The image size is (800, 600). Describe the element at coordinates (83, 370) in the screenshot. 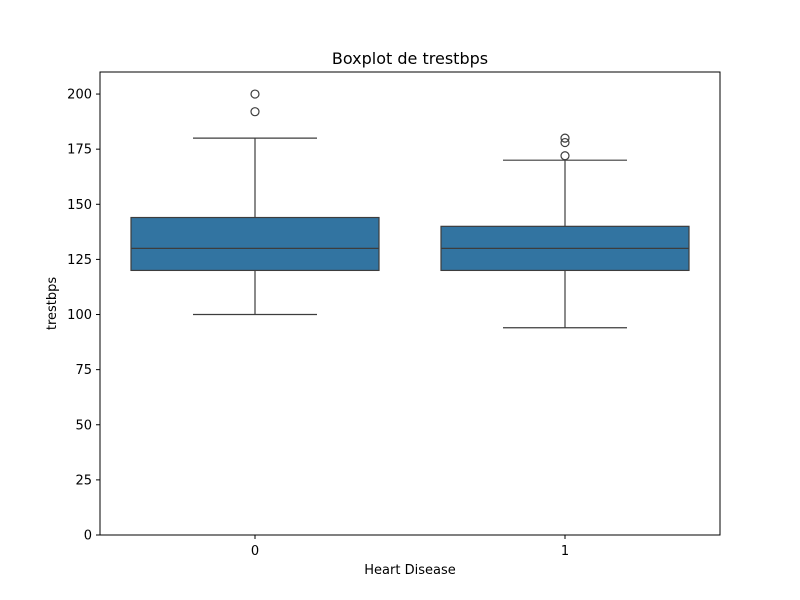

I see `y-tick-label: 75` at that location.